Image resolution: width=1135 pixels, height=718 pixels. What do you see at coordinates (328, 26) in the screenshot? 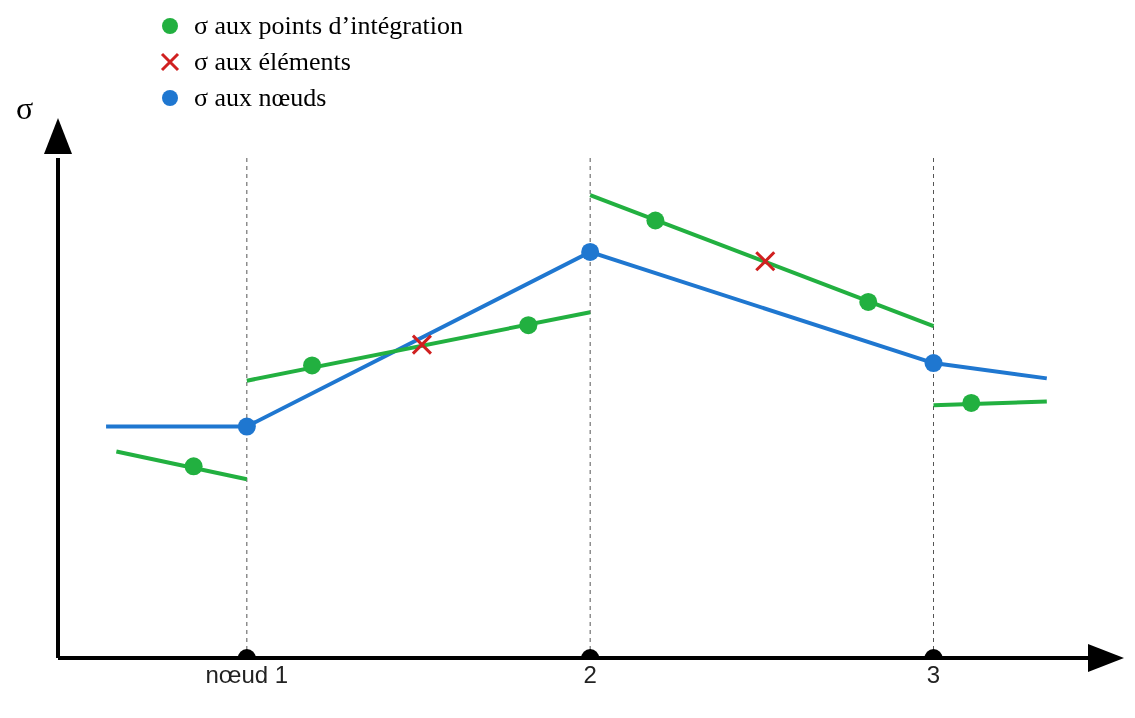
I see `legend-label: σ aux points d’intégration` at bounding box center [328, 26].